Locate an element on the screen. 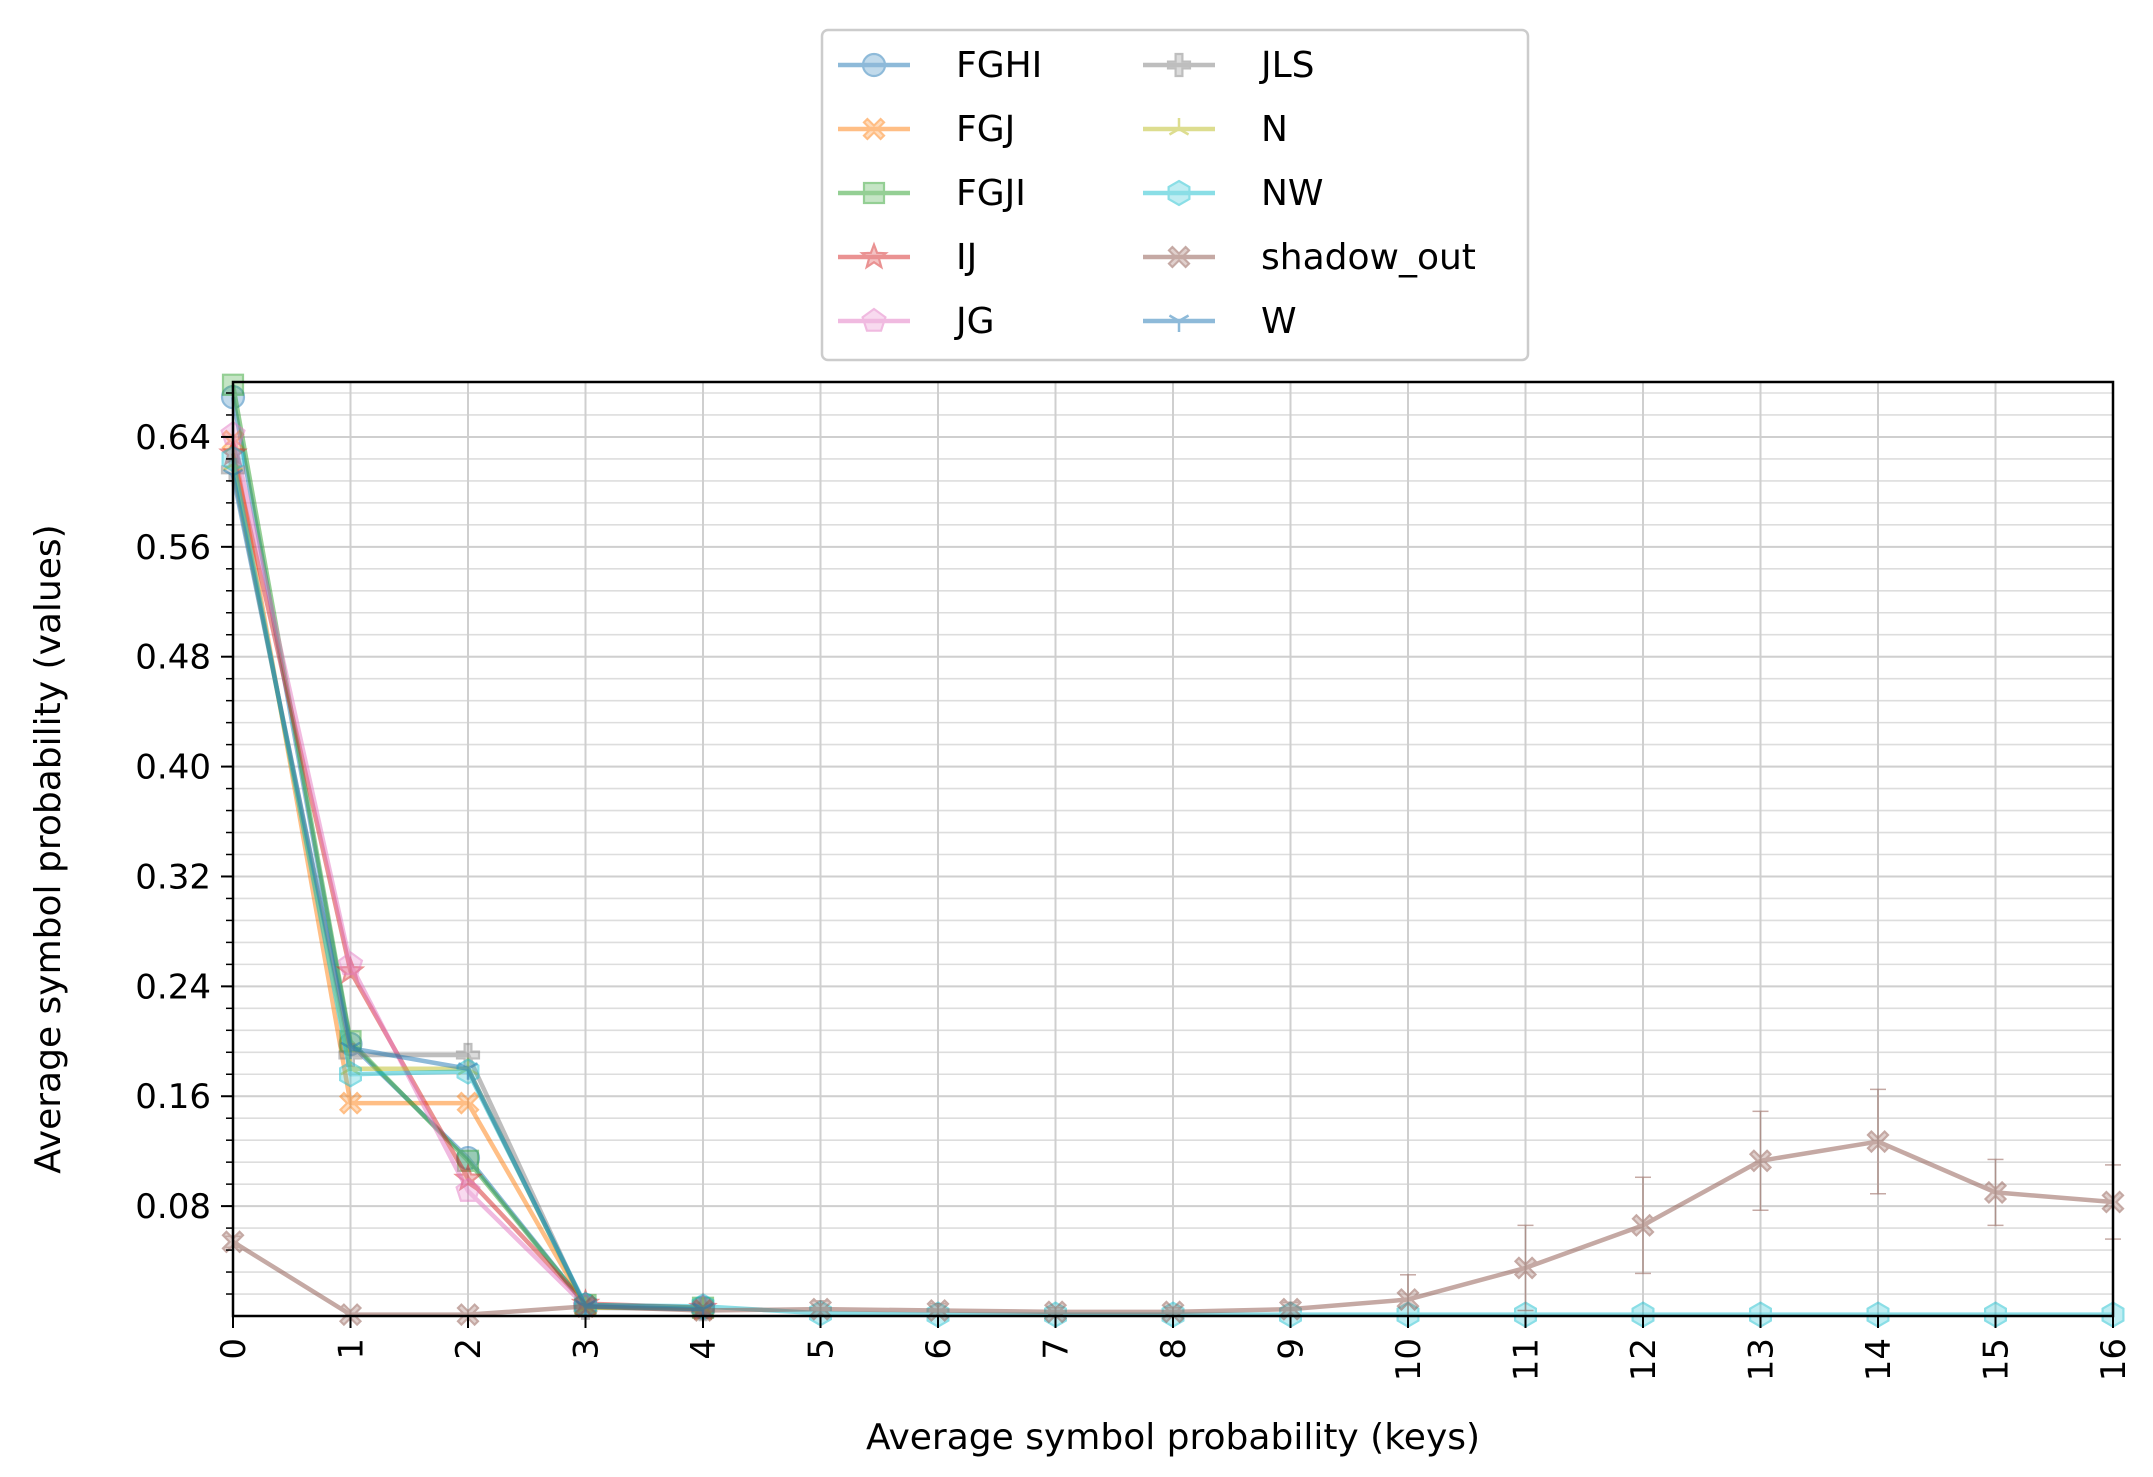 The height and width of the screenshot is (1477, 2153). legend-label: N is located at coordinates (1274, 129).